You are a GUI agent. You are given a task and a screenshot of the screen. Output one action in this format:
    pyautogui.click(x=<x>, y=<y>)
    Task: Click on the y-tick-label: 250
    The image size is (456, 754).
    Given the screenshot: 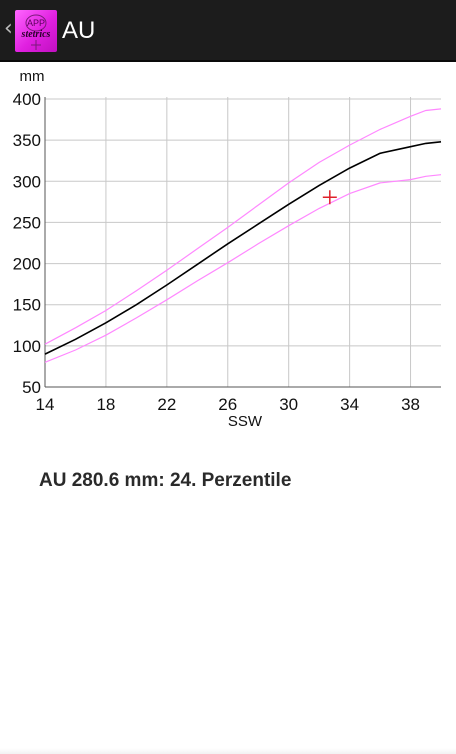 What is the action you would take?
    pyautogui.click(x=27, y=222)
    